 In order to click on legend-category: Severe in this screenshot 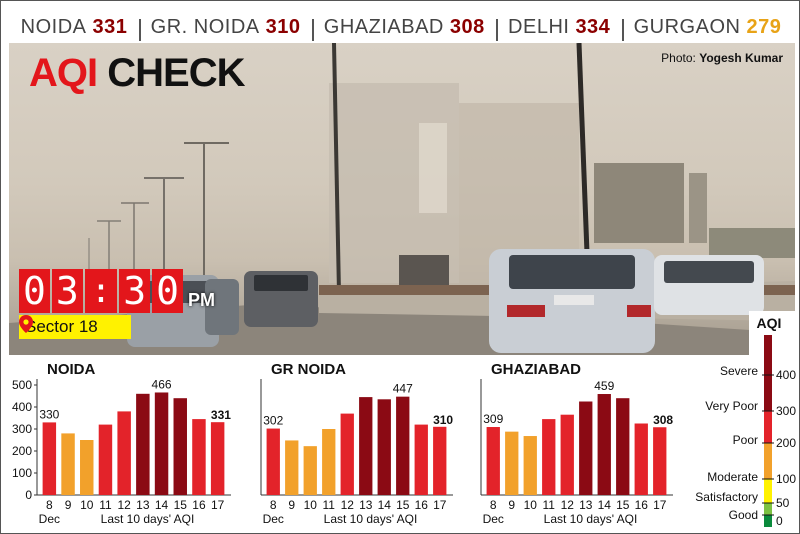, I will do `click(739, 371)`.